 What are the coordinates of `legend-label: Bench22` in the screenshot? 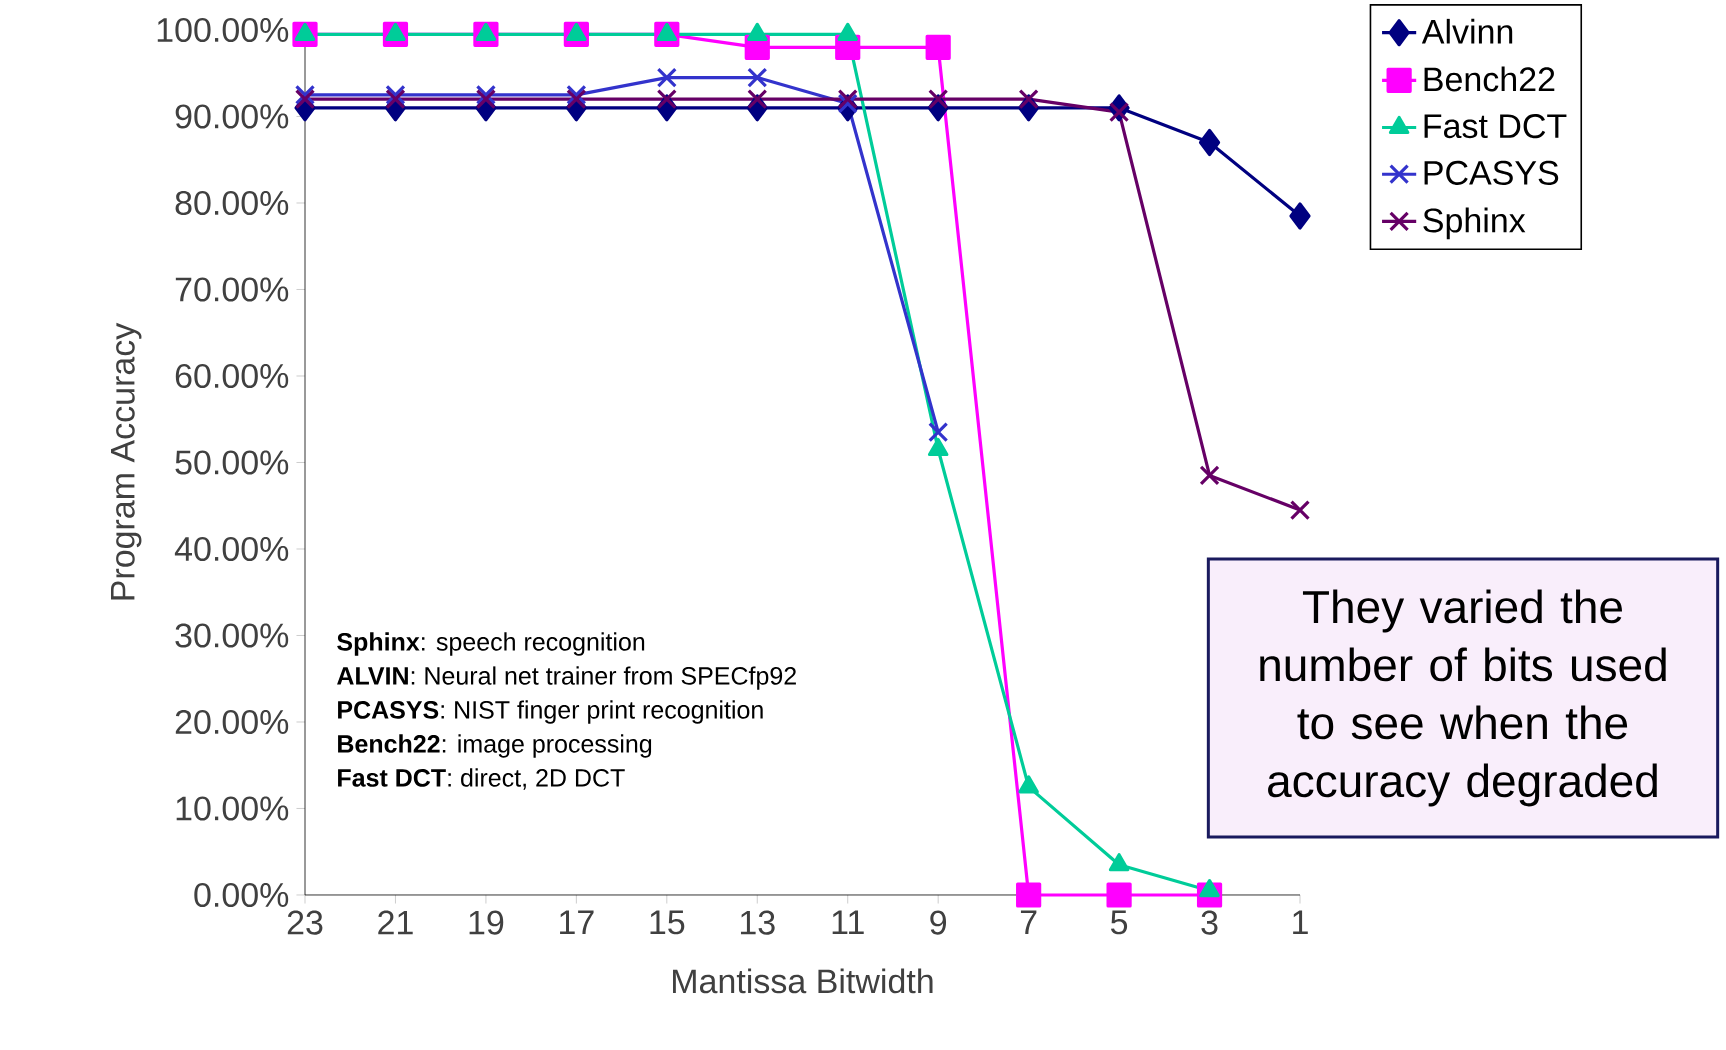 It's located at (1489, 79).